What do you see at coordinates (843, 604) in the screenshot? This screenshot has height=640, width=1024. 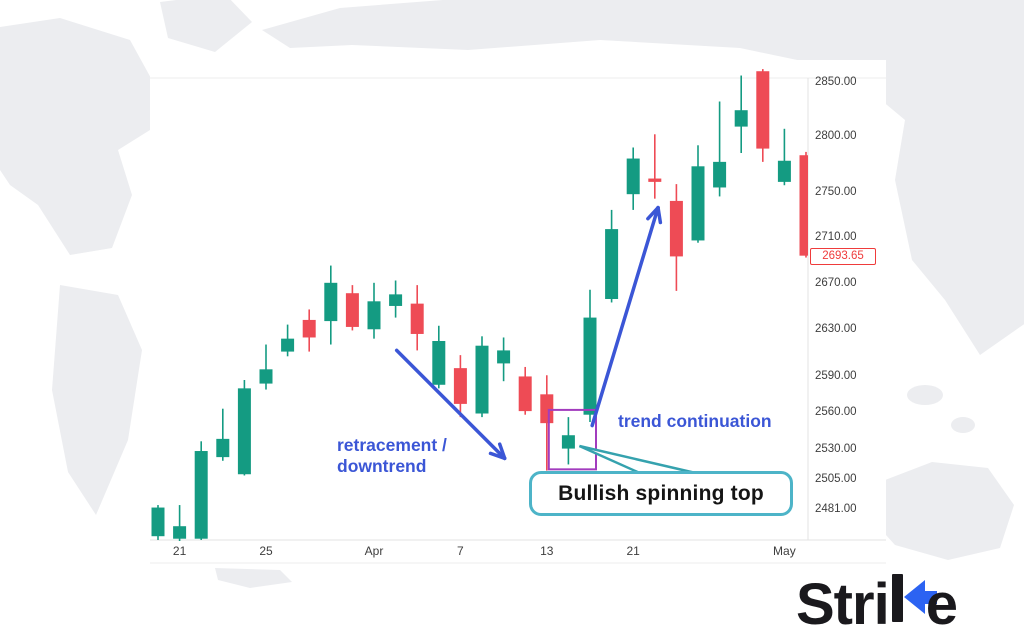 I see `strike-logo-text-left: Stri` at bounding box center [843, 604].